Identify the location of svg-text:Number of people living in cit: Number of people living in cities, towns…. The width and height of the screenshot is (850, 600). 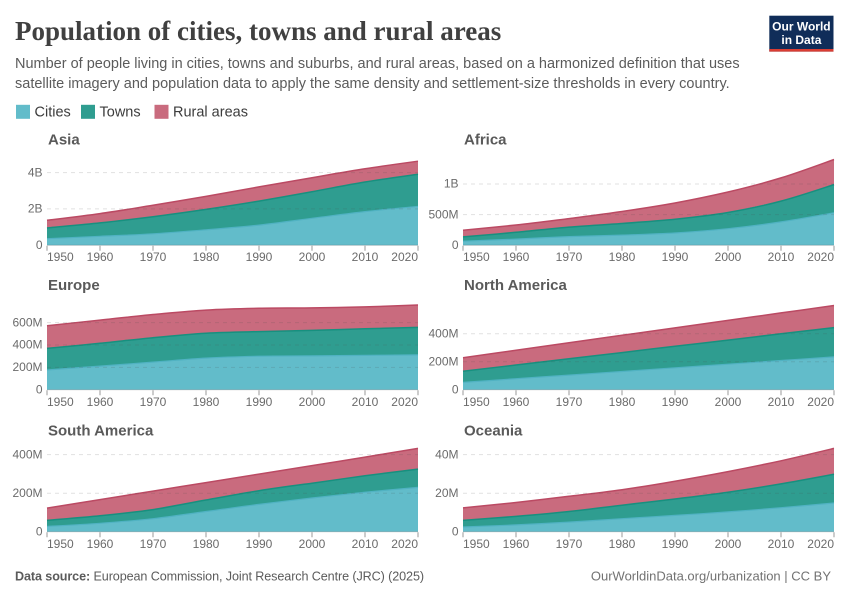
(377, 64).